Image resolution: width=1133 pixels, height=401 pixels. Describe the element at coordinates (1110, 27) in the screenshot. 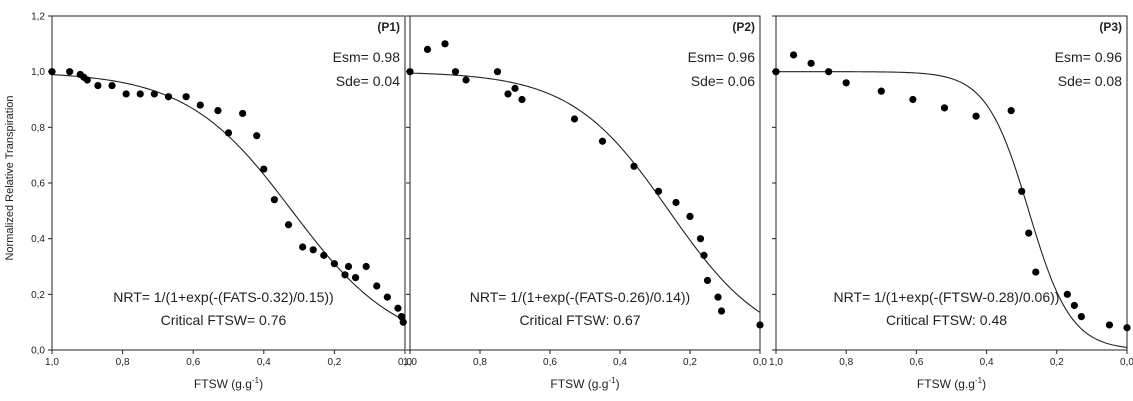

I see `panel-label: (P3)` at that location.